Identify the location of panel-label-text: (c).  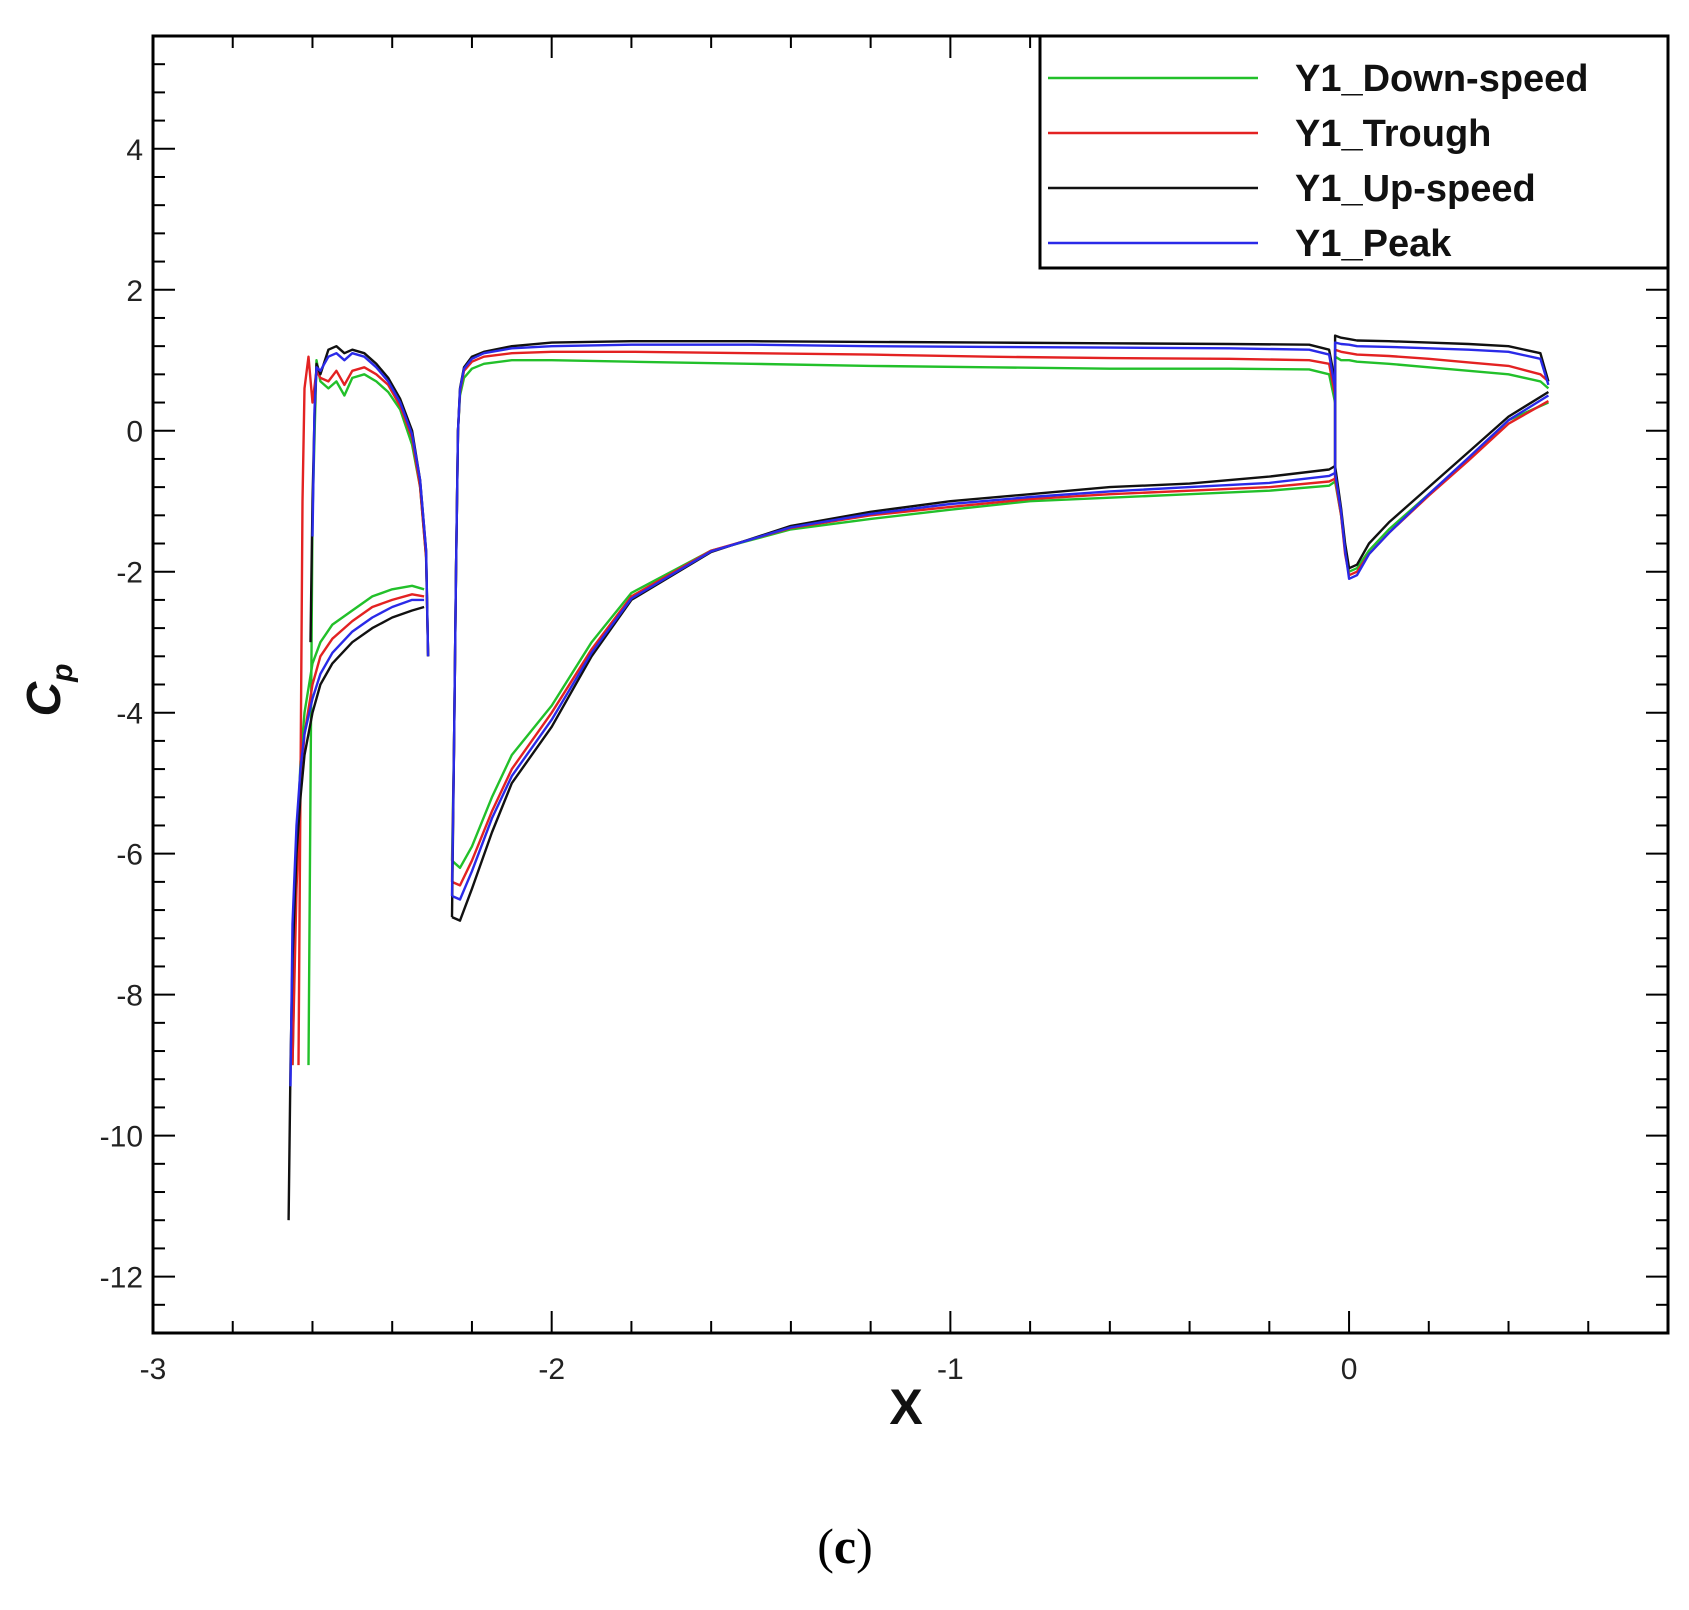
(845, 1546).